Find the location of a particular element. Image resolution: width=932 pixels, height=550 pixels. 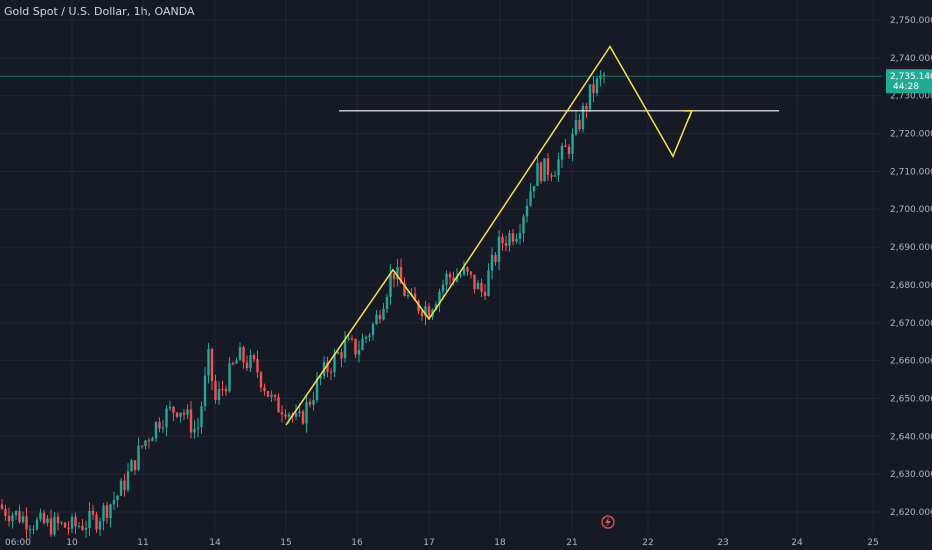

x-tick-label: 22 is located at coordinates (647, 543).